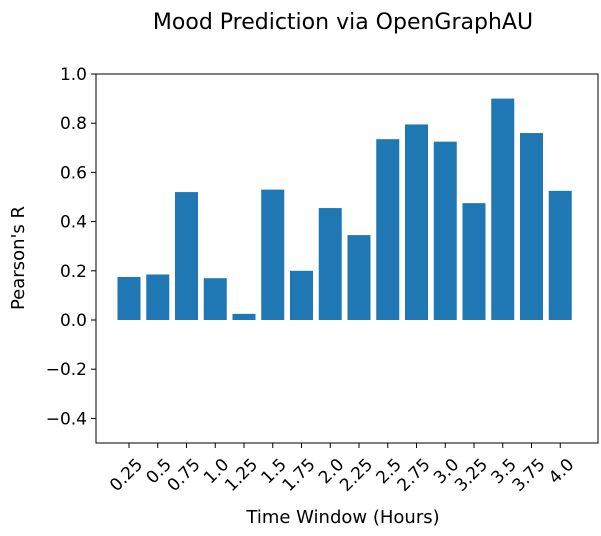 The width and height of the screenshot is (601, 536). What do you see at coordinates (126, 475) in the screenshot?
I see `x-tick-label: 0.25` at bounding box center [126, 475].